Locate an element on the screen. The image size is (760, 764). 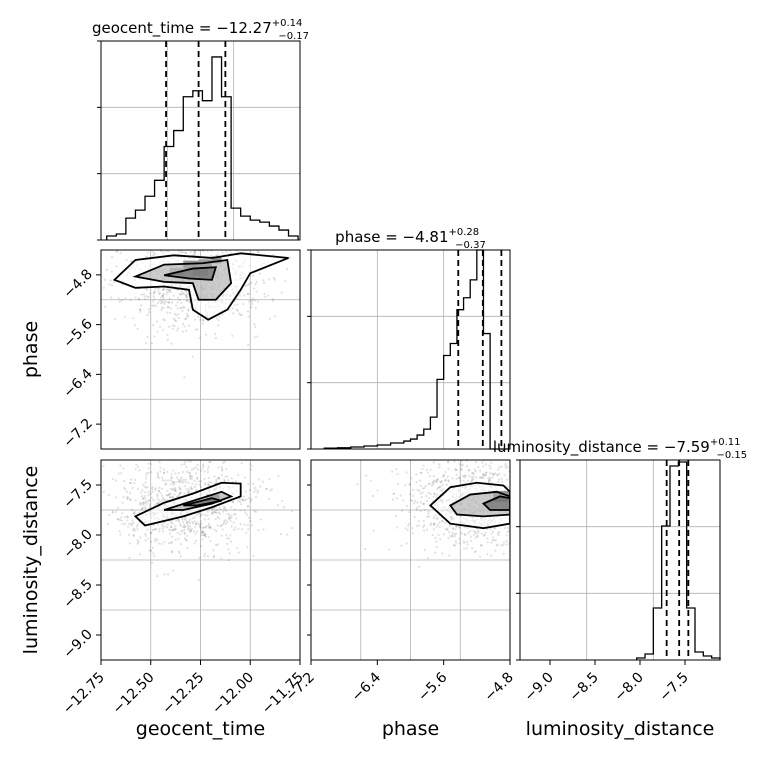
y-tick-label: −4.8 is located at coordinates (77, 283).